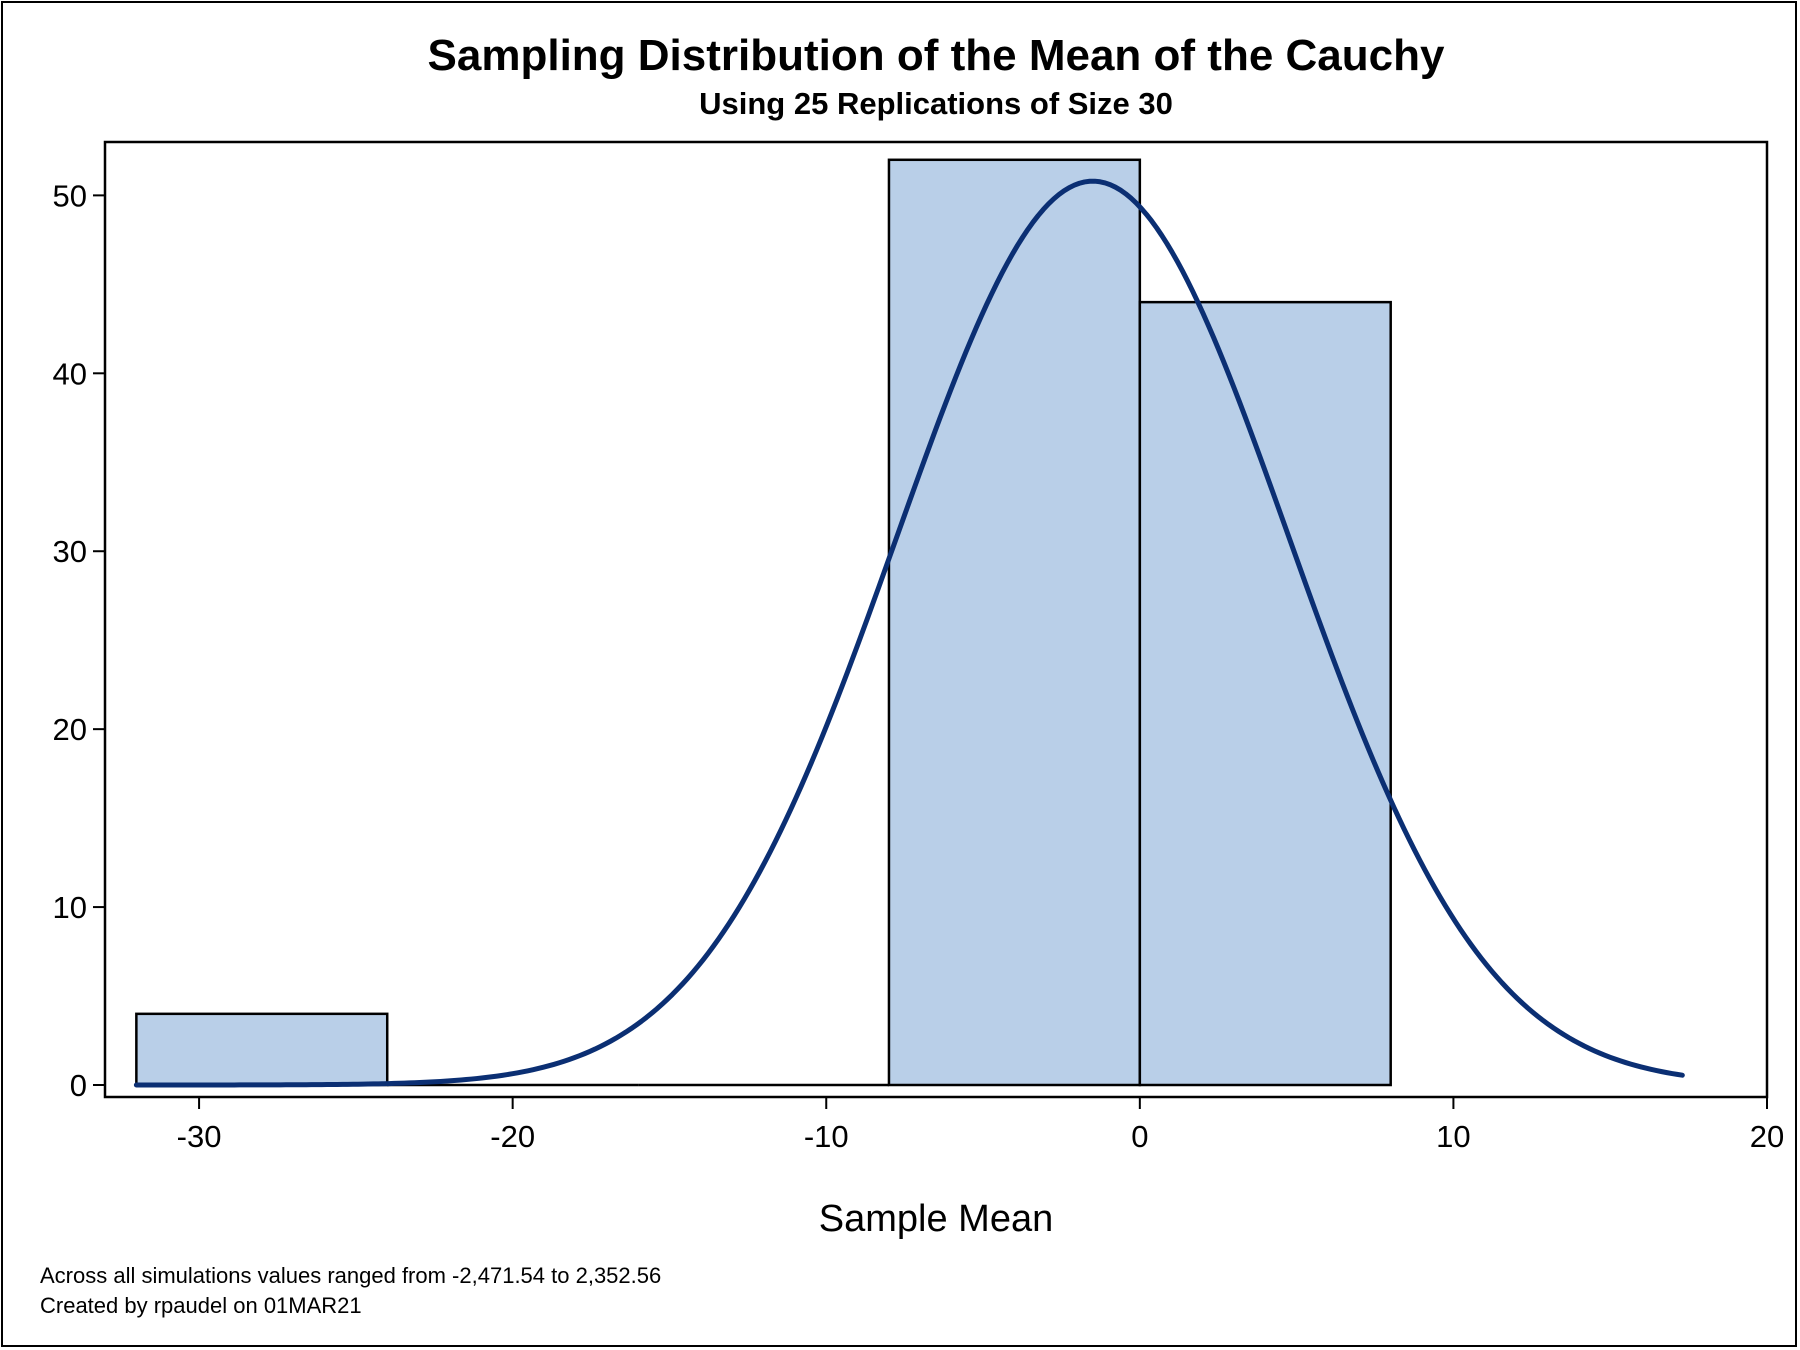  Describe the element at coordinates (78, 1085) in the screenshot. I see `y-tick-label: 0` at that location.